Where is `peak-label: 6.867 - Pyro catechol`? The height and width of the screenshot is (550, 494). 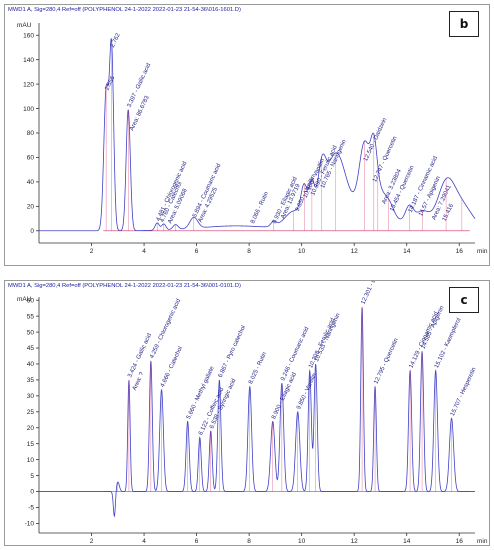
peak-label: 6.867 - Pyro catechol is located at coordinates (232, 352).